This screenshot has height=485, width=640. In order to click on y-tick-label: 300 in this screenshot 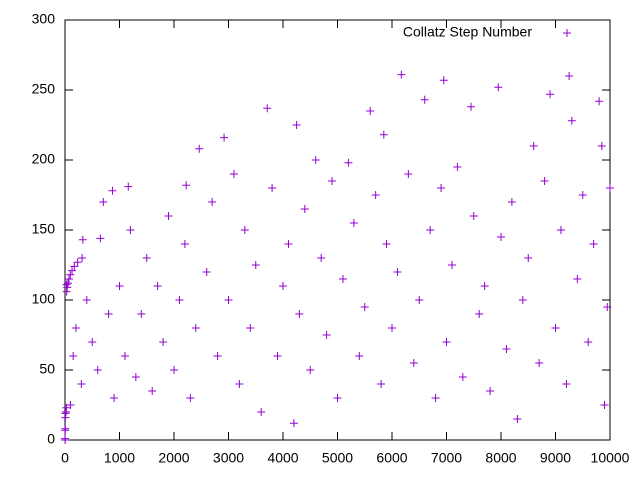, I will do `click(44, 19)`.